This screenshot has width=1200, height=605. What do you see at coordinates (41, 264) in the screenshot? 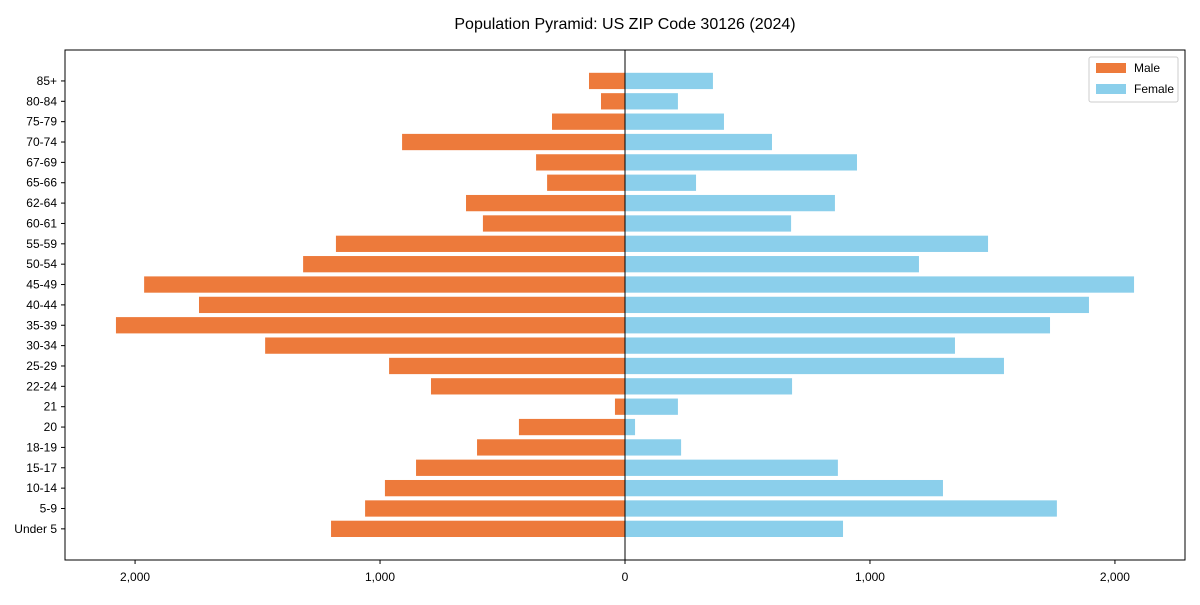
I see `ytick-label: 50-54` at bounding box center [41, 264].